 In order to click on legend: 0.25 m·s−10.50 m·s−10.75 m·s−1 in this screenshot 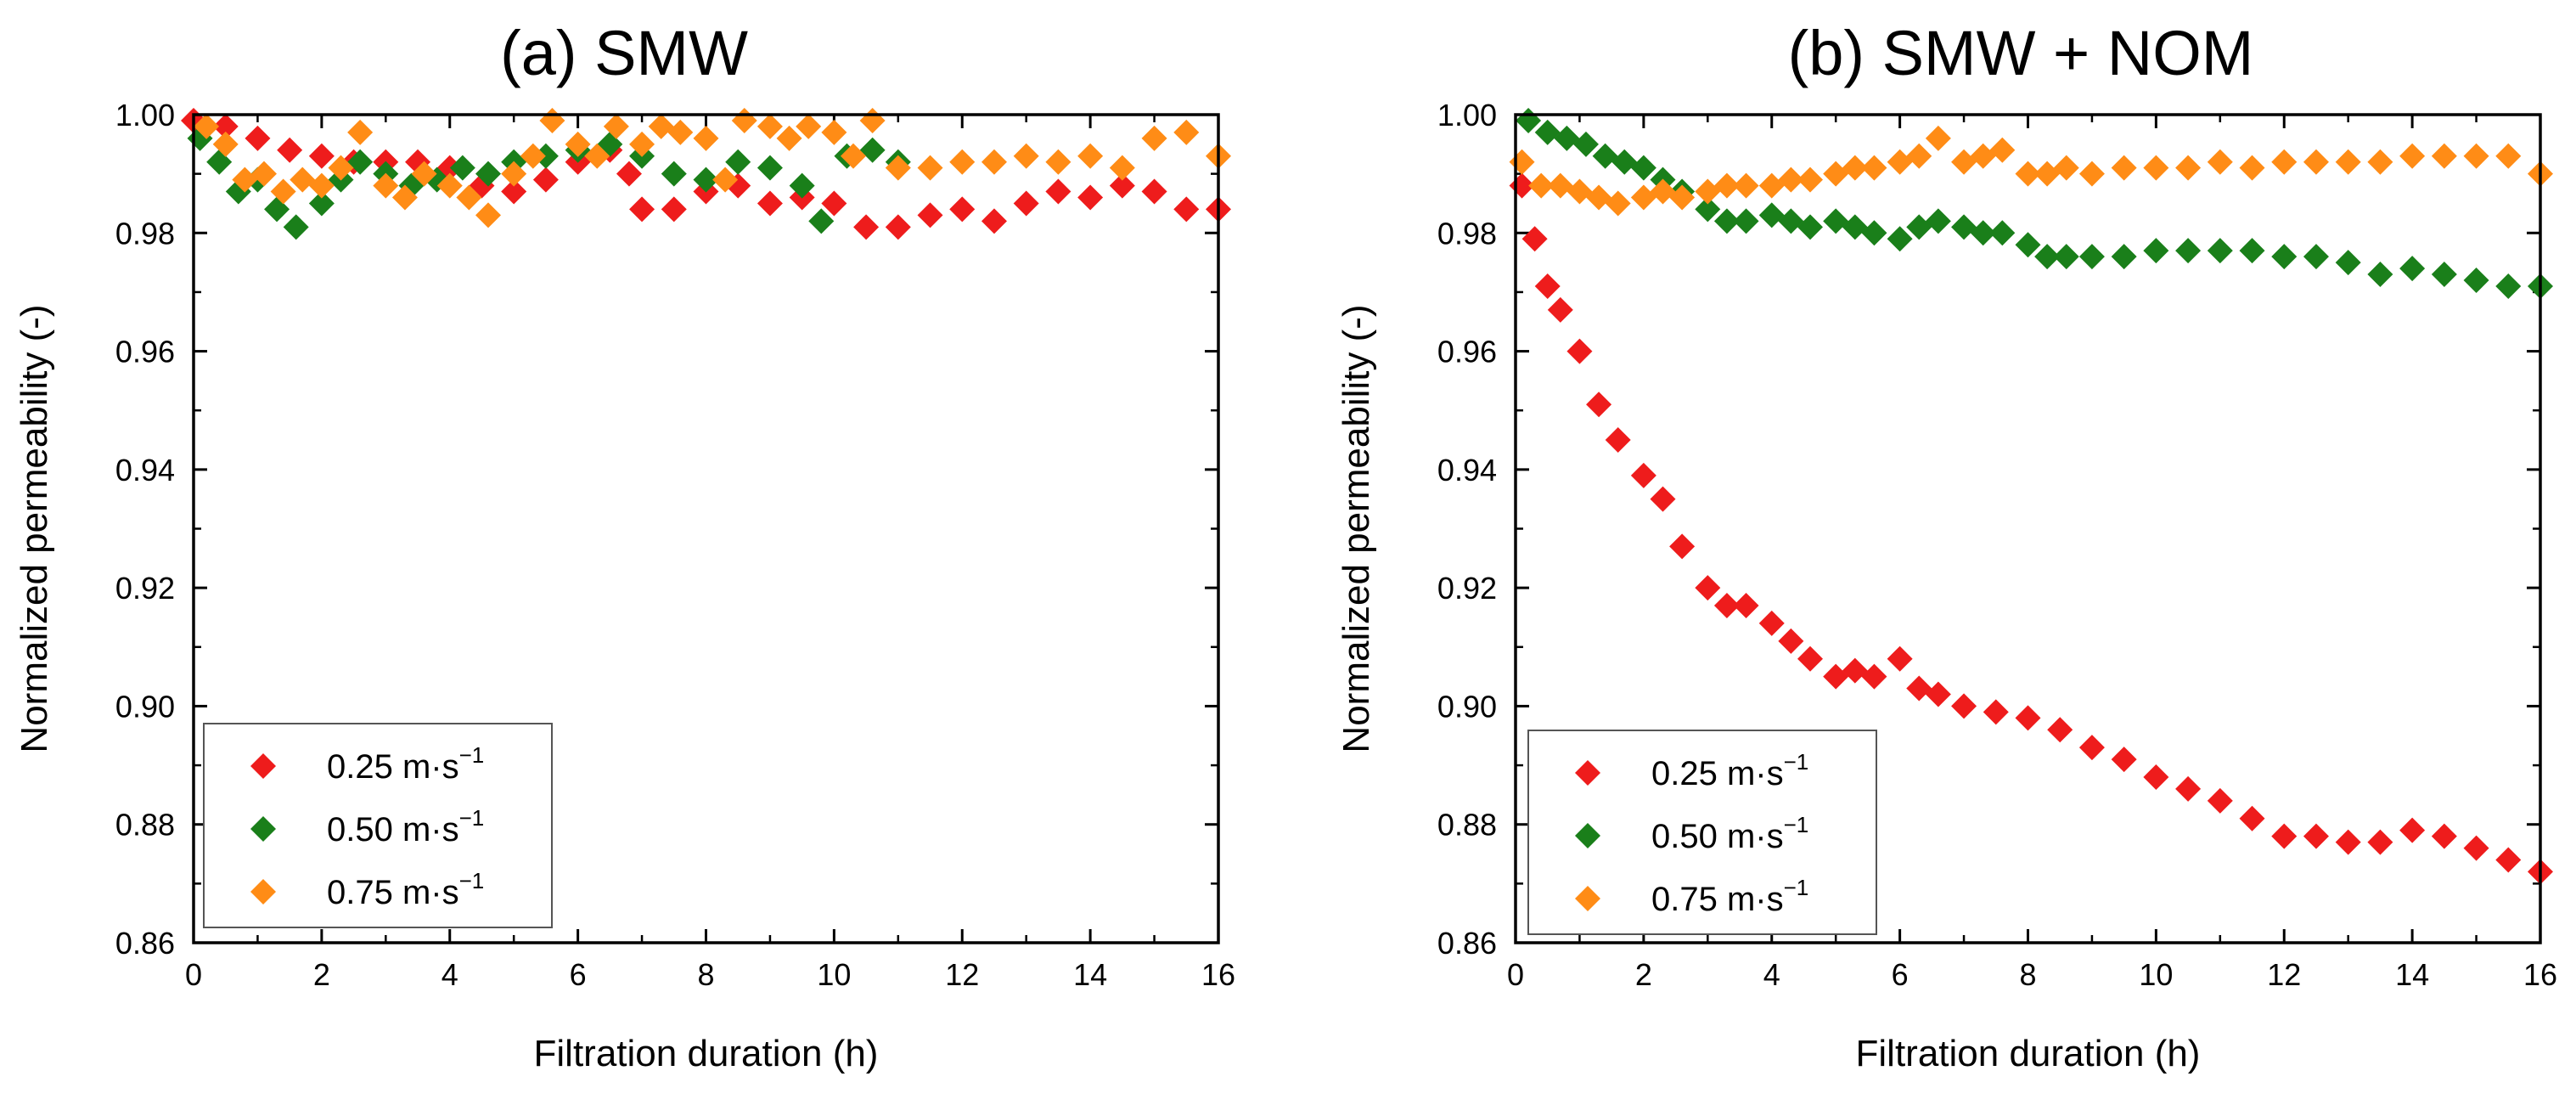, I will do `click(1702, 832)`.